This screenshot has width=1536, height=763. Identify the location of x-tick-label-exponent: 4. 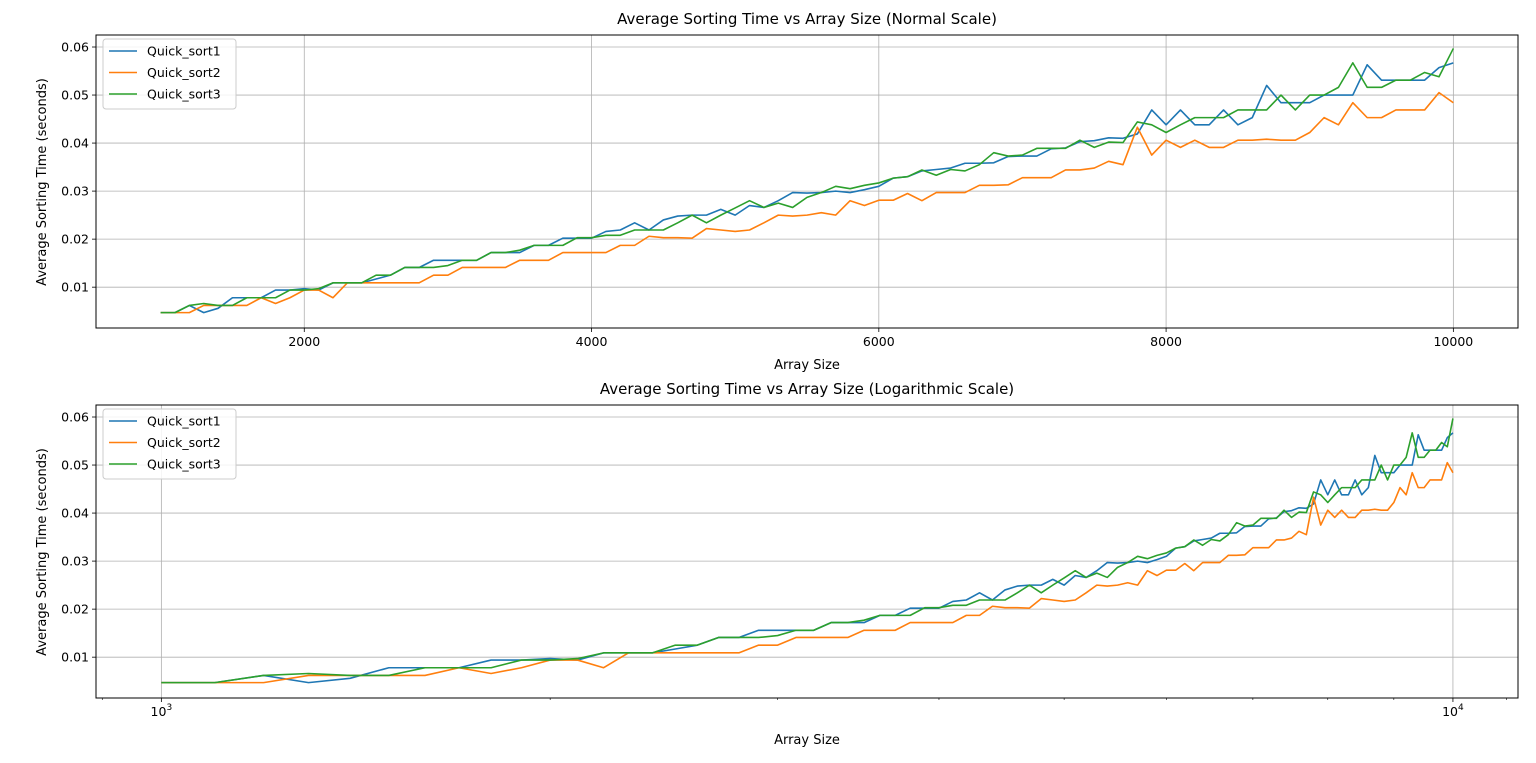
(1461, 708).